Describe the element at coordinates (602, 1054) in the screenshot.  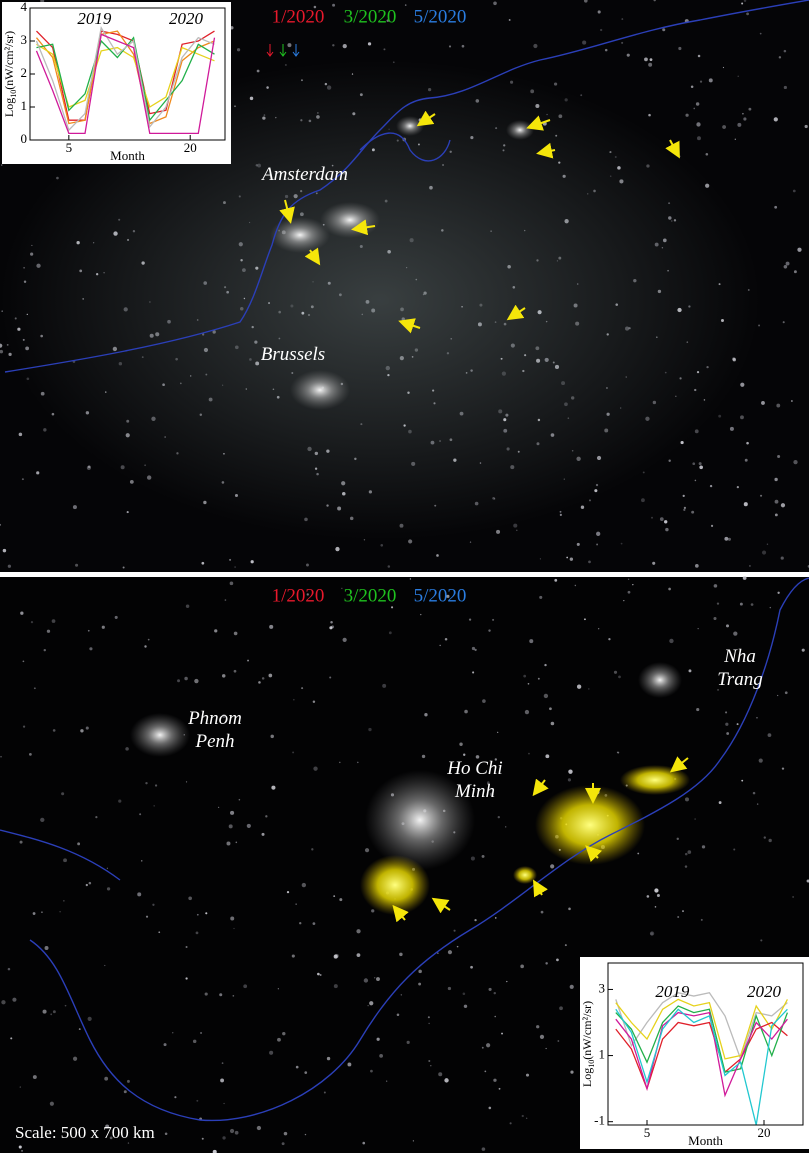
I see `y-tick-label: 1` at that location.